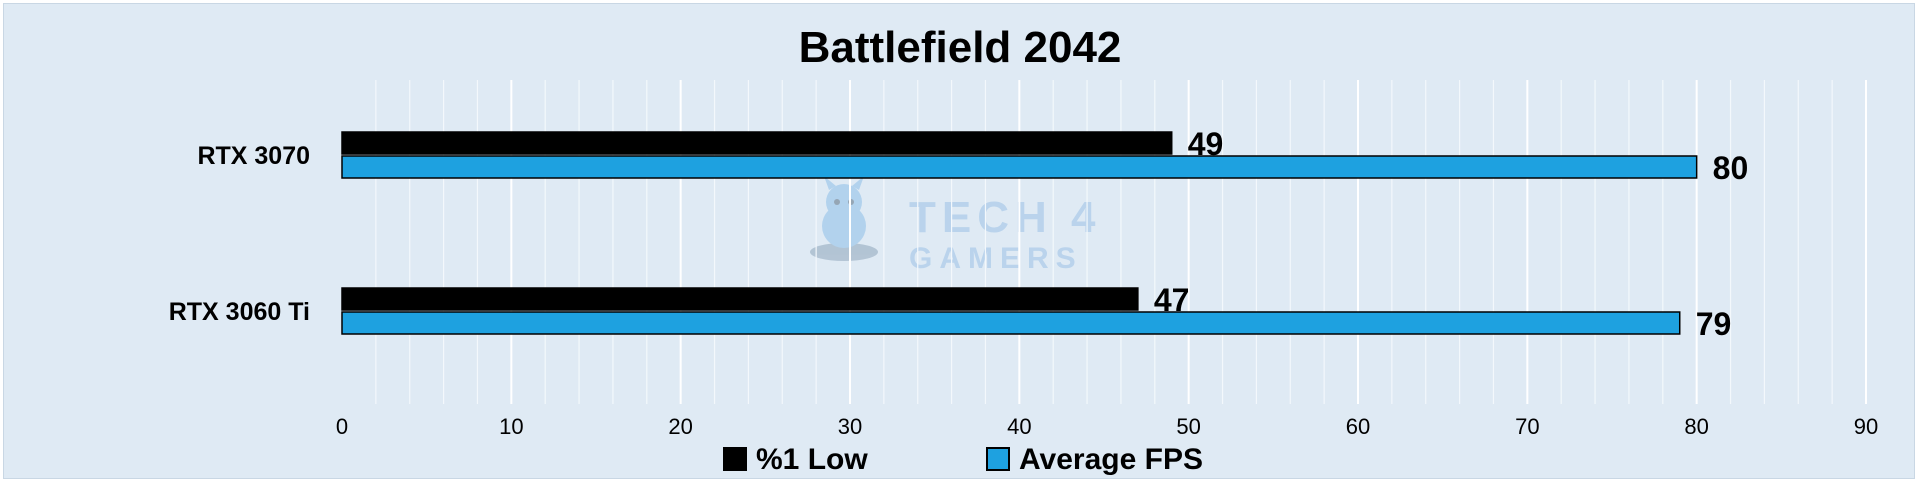 This screenshot has height=484, width=1920. What do you see at coordinates (1005, 217) in the screenshot?
I see `watermark-line1: TECH 4` at bounding box center [1005, 217].